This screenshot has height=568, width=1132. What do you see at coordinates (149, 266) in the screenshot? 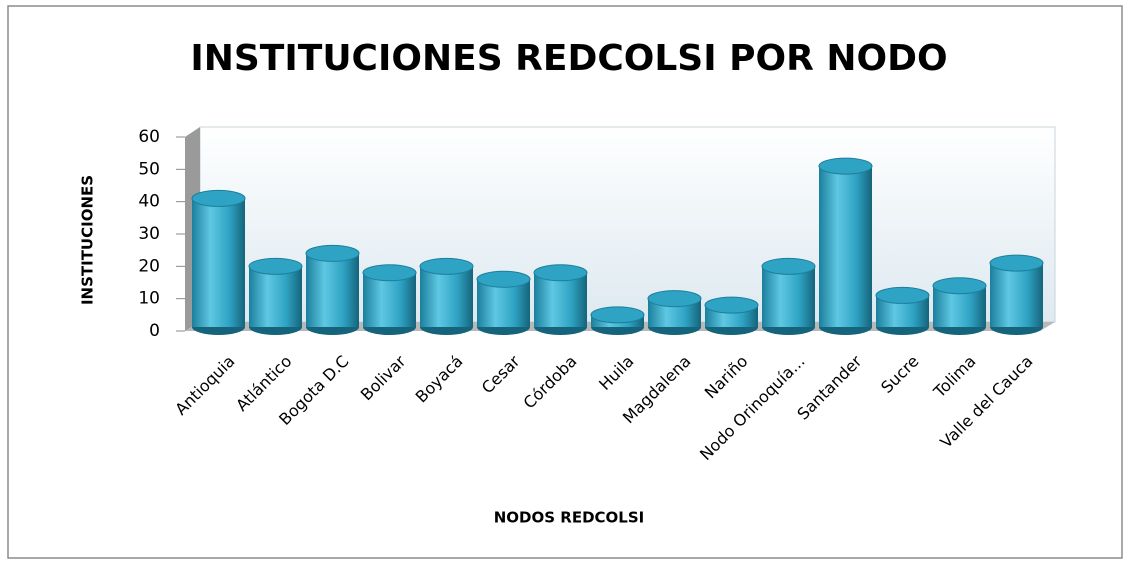
I see `y-tick-label: 20` at bounding box center [149, 266].